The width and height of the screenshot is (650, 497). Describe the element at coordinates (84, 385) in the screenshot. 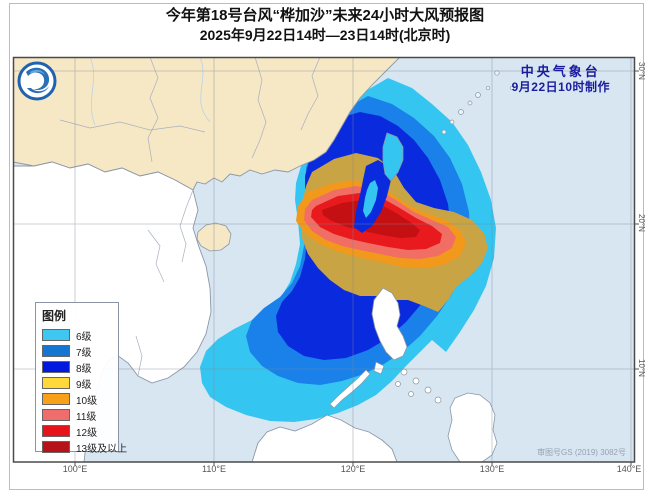

I see `legend-label: 9级` at that location.